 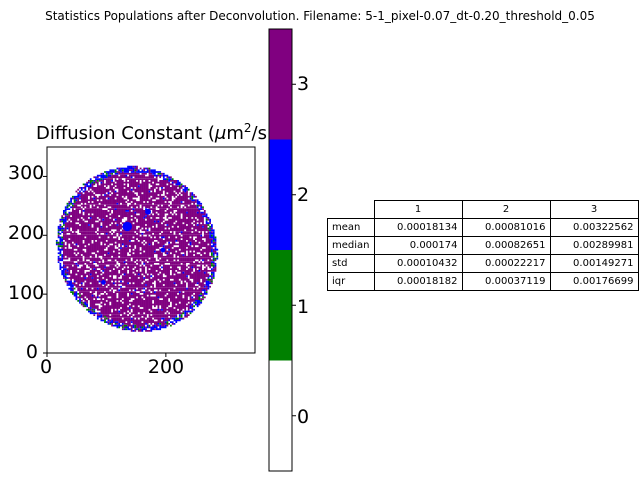 What do you see at coordinates (418, 281) in the screenshot?
I see `table-cell: 0.00018182` at bounding box center [418, 281].